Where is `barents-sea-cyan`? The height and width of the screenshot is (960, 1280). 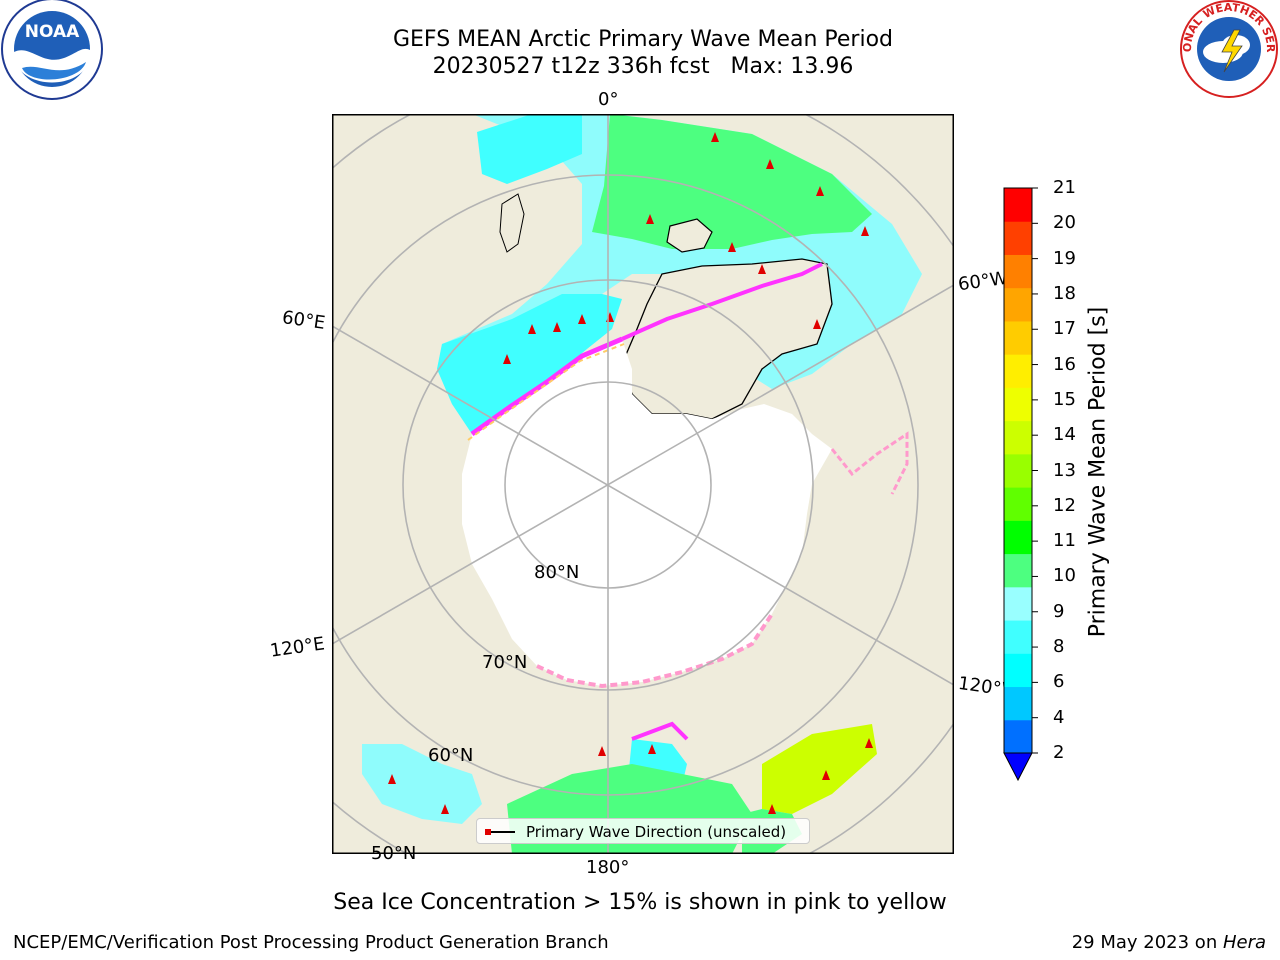 barents-sea-cyan is located at coordinates (529, 364).